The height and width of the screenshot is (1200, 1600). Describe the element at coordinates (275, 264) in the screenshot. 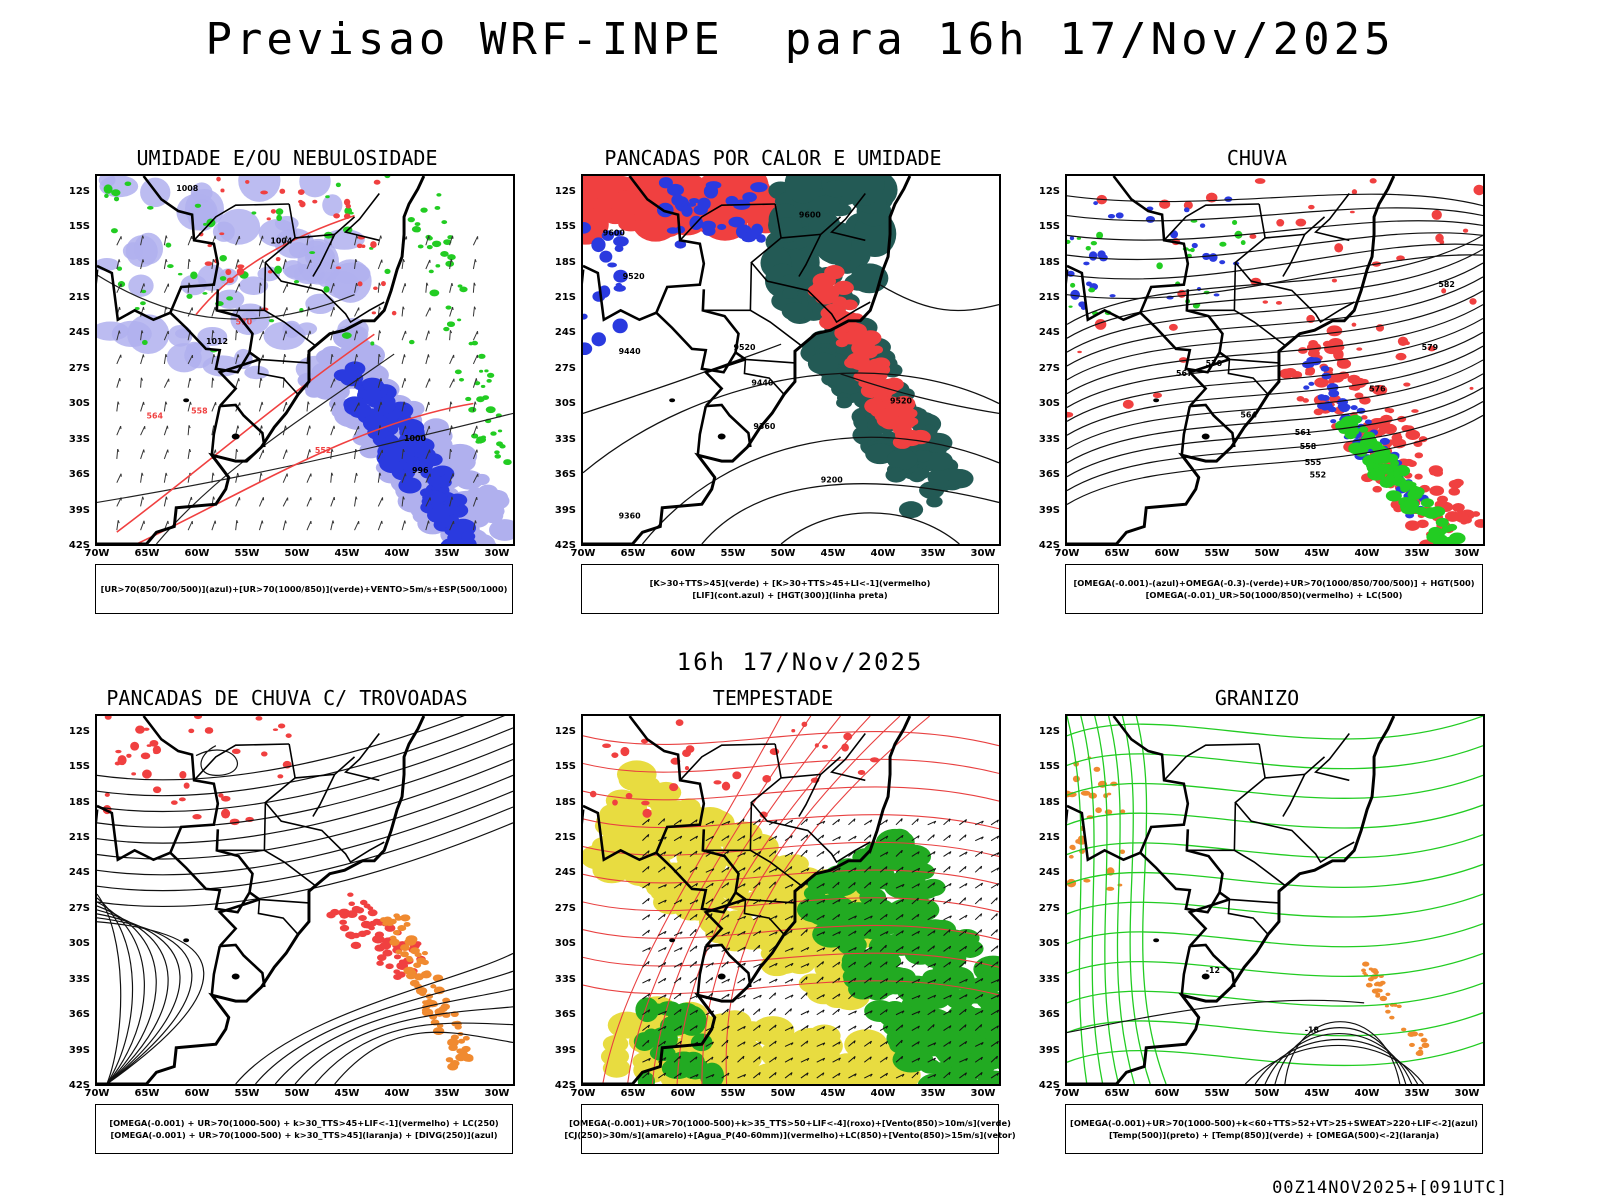

I see `thickness-line` at that location.